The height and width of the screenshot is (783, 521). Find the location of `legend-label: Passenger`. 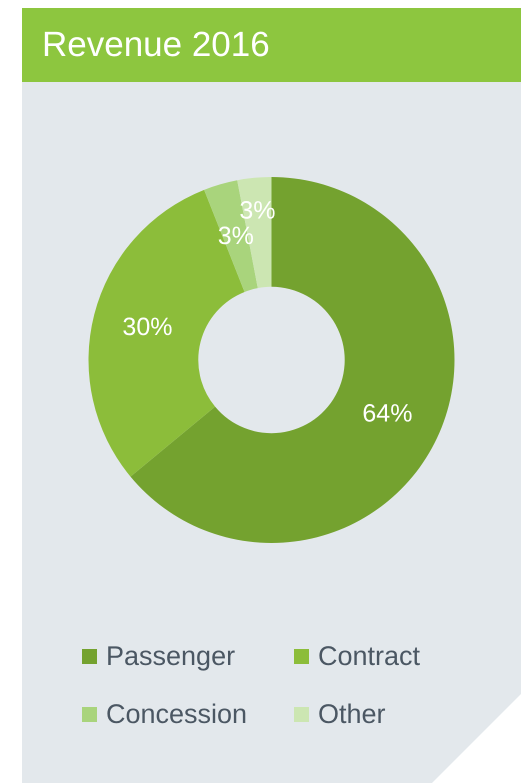

legend-label: Passenger is located at coordinates (171, 656).